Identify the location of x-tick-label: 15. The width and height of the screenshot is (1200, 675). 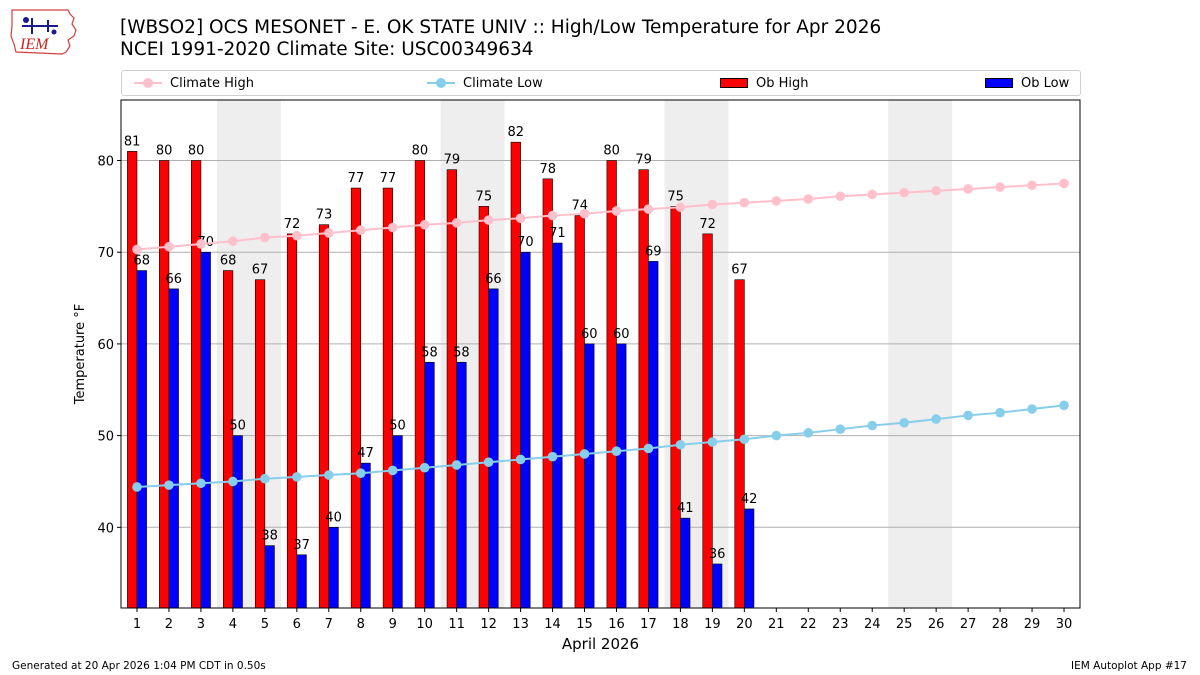
(584, 624).